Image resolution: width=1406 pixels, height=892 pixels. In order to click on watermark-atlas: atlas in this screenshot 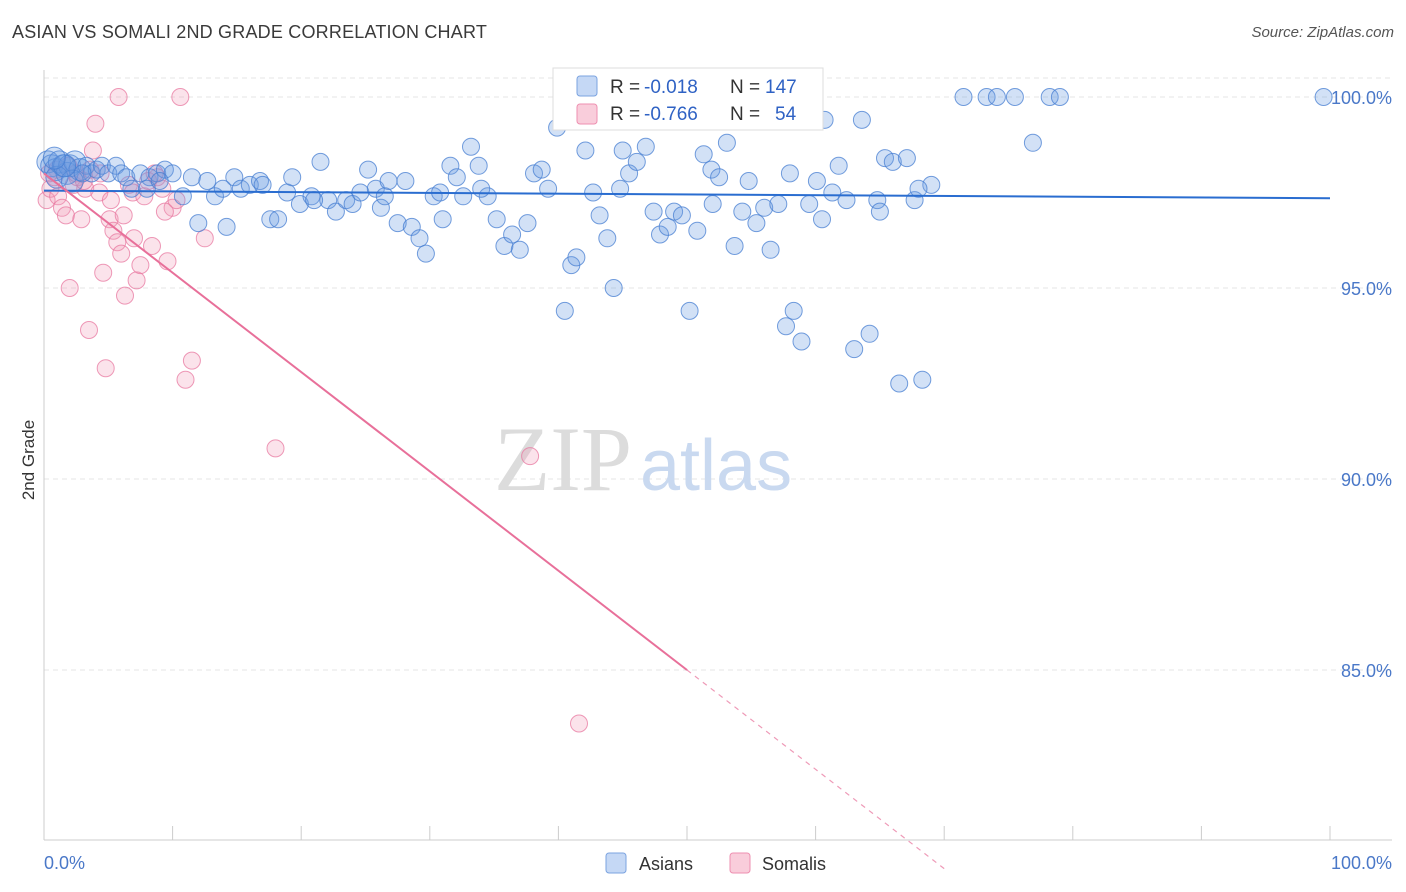, I will do `click(716, 466)`.